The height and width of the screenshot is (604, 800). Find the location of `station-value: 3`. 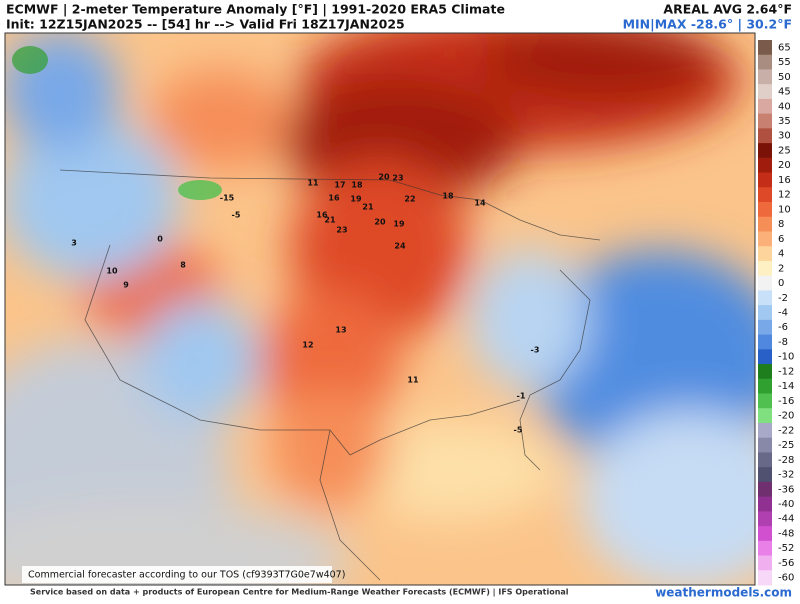

station-value: 3 is located at coordinates (74, 243).